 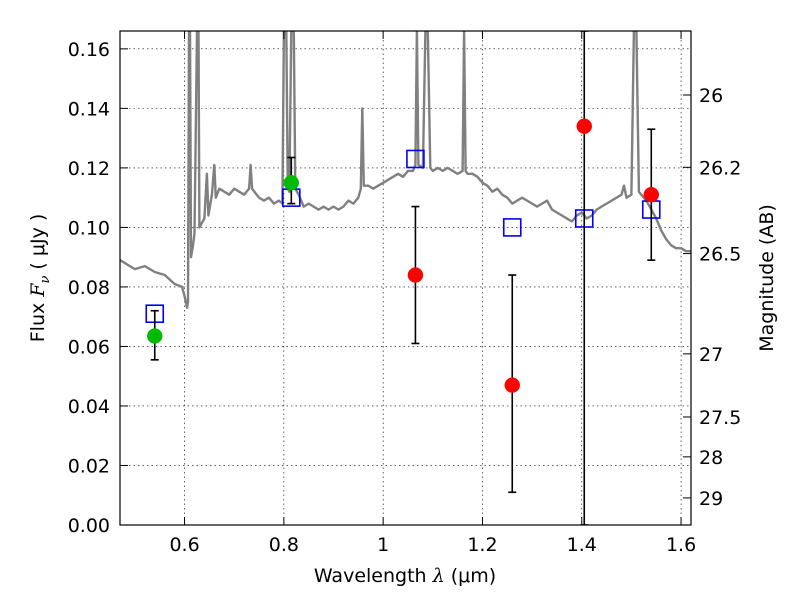 I want to click on x-tick-label: 1.4, so click(x=582, y=545).